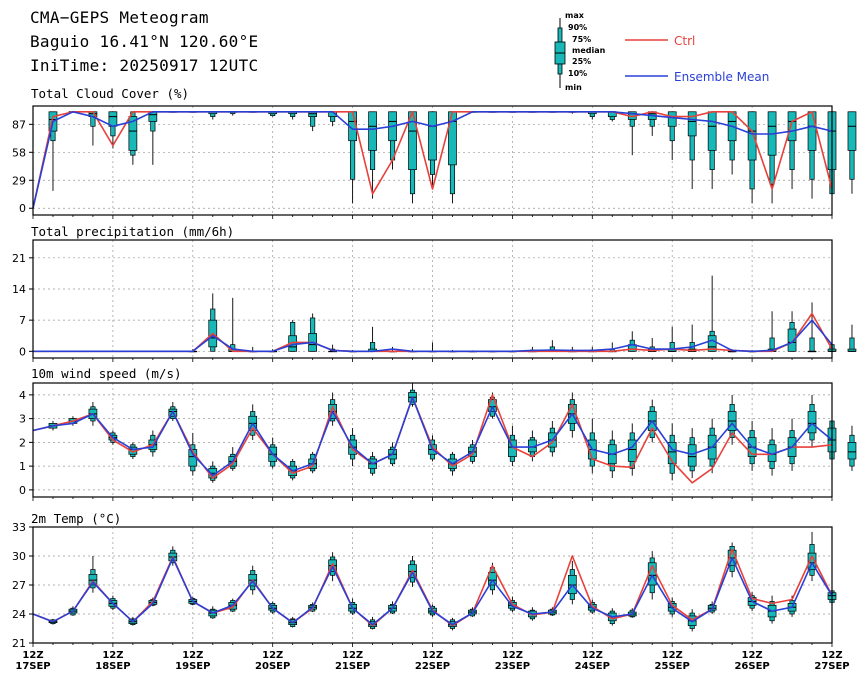 This screenshot has width=860, height=680. I want to click on ytick-label-2-0: 0, so click(22, 490).